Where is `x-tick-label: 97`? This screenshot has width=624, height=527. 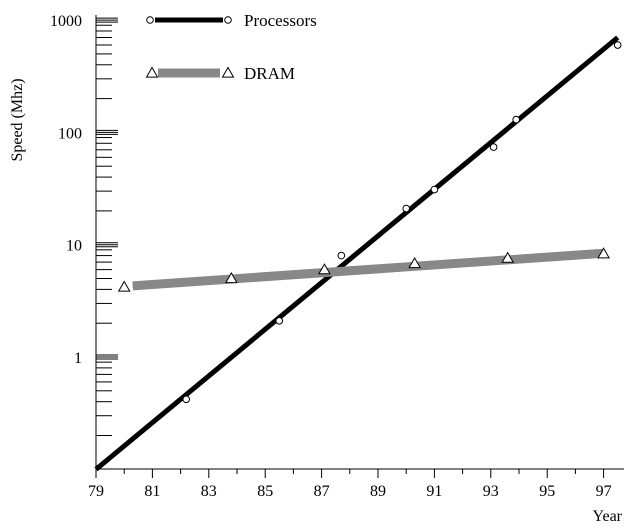
x-tick-label: 97 is located at coordinates (604, 491).